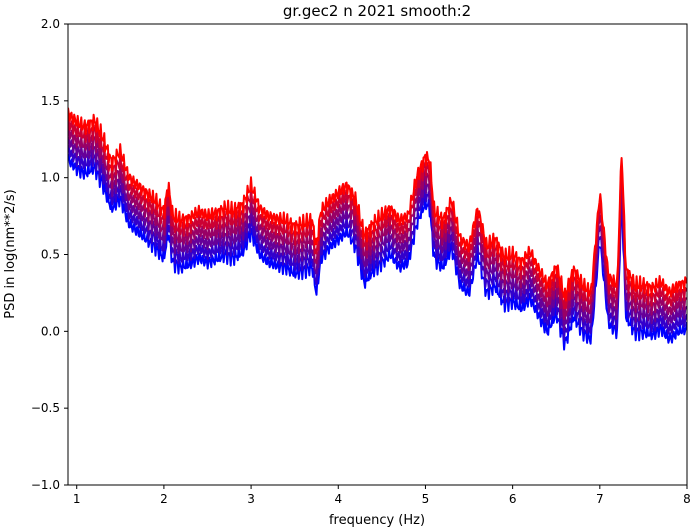 The image size is (694, 531). I want to click on y-tick-label: 0.0, so click(50, 331).